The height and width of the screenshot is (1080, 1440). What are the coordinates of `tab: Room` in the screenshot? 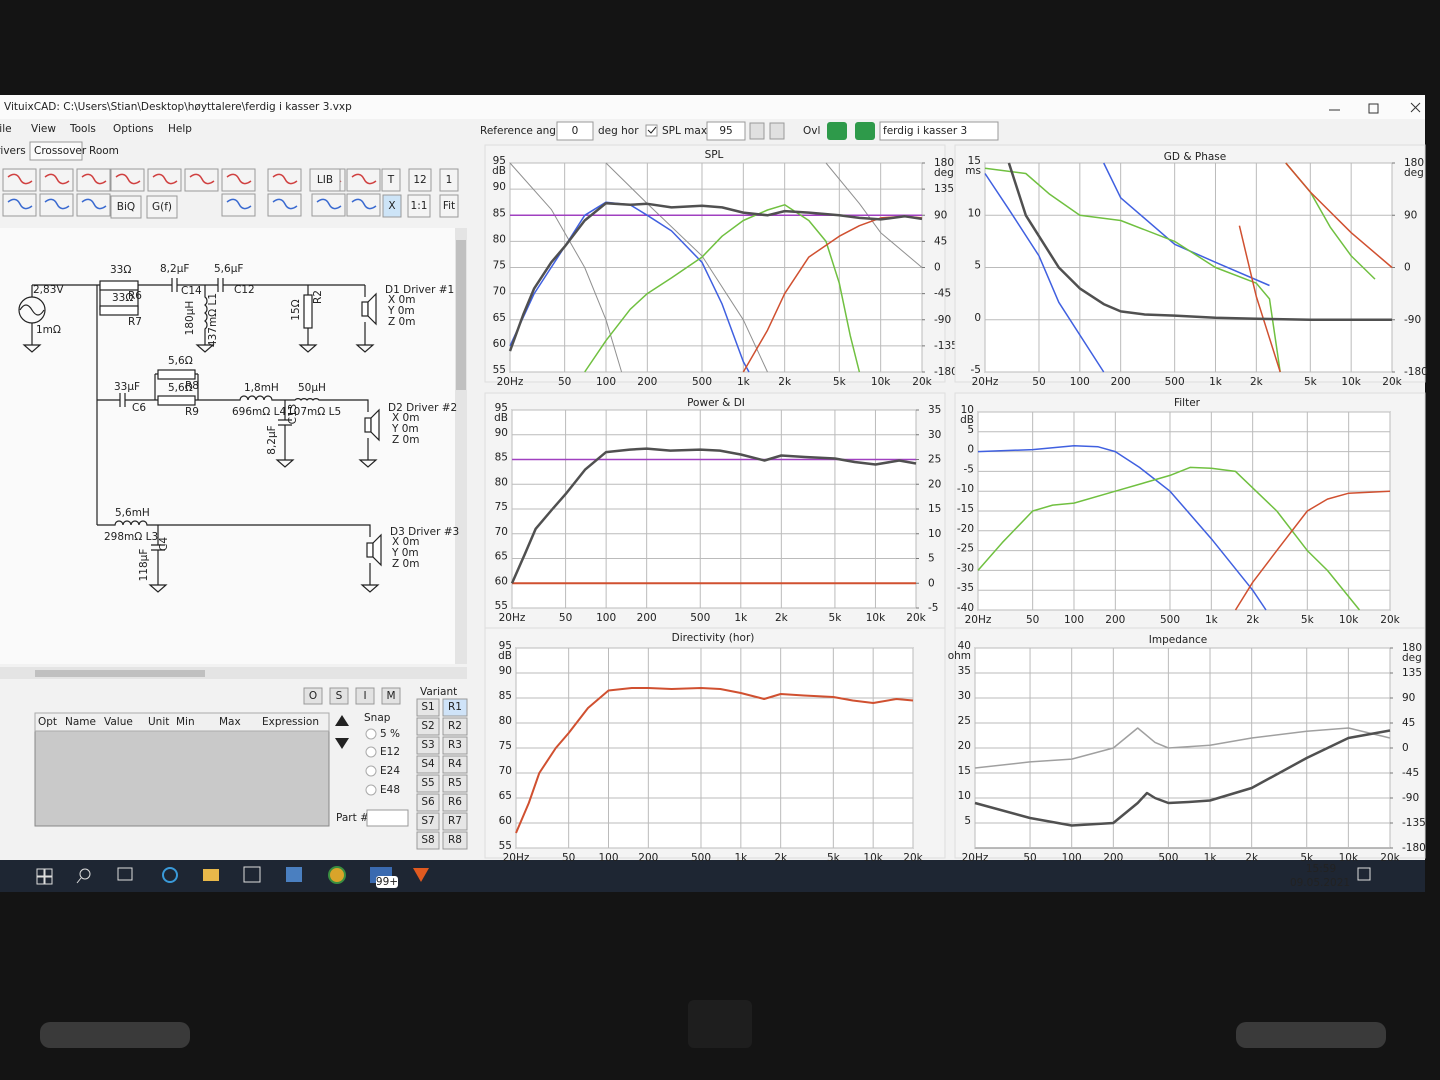 It's located at (104, 151).